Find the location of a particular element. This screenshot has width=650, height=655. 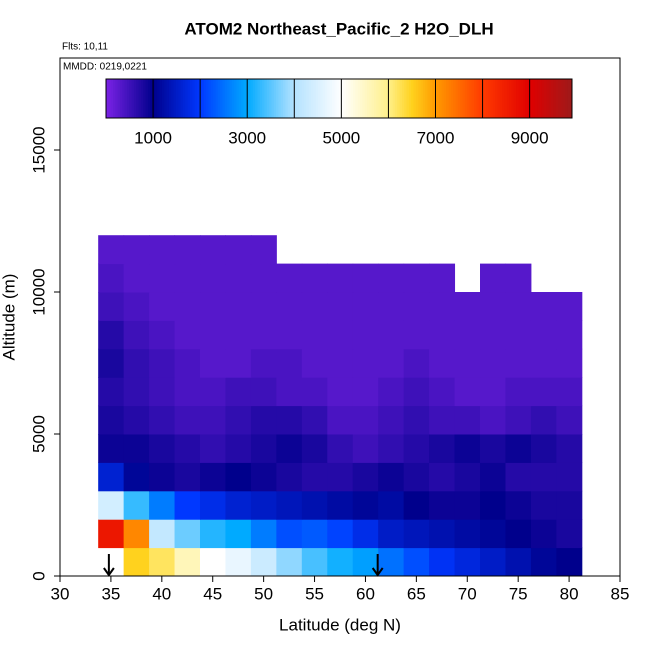

x-tick-label: 30 is located at coordinates (60, 593).